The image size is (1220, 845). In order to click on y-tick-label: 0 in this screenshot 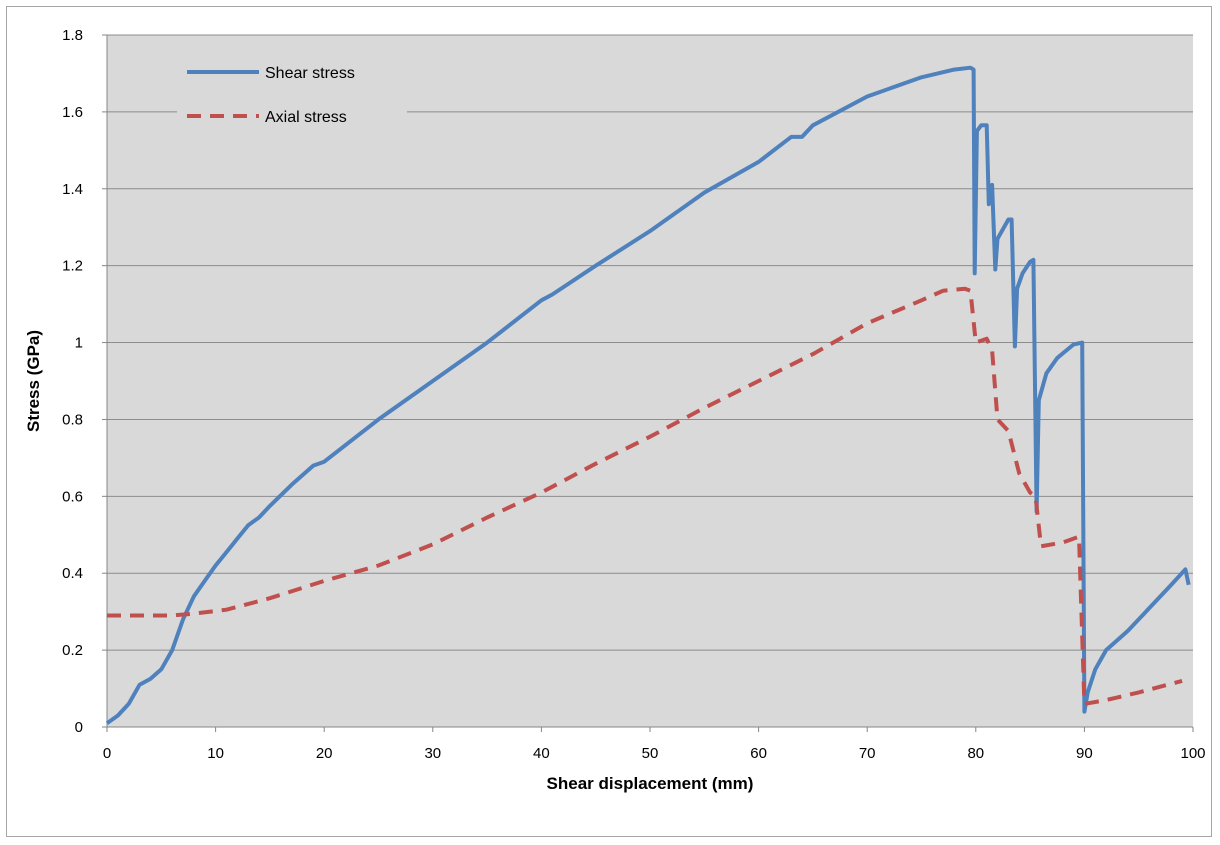, I will do `click(79, 727)`.